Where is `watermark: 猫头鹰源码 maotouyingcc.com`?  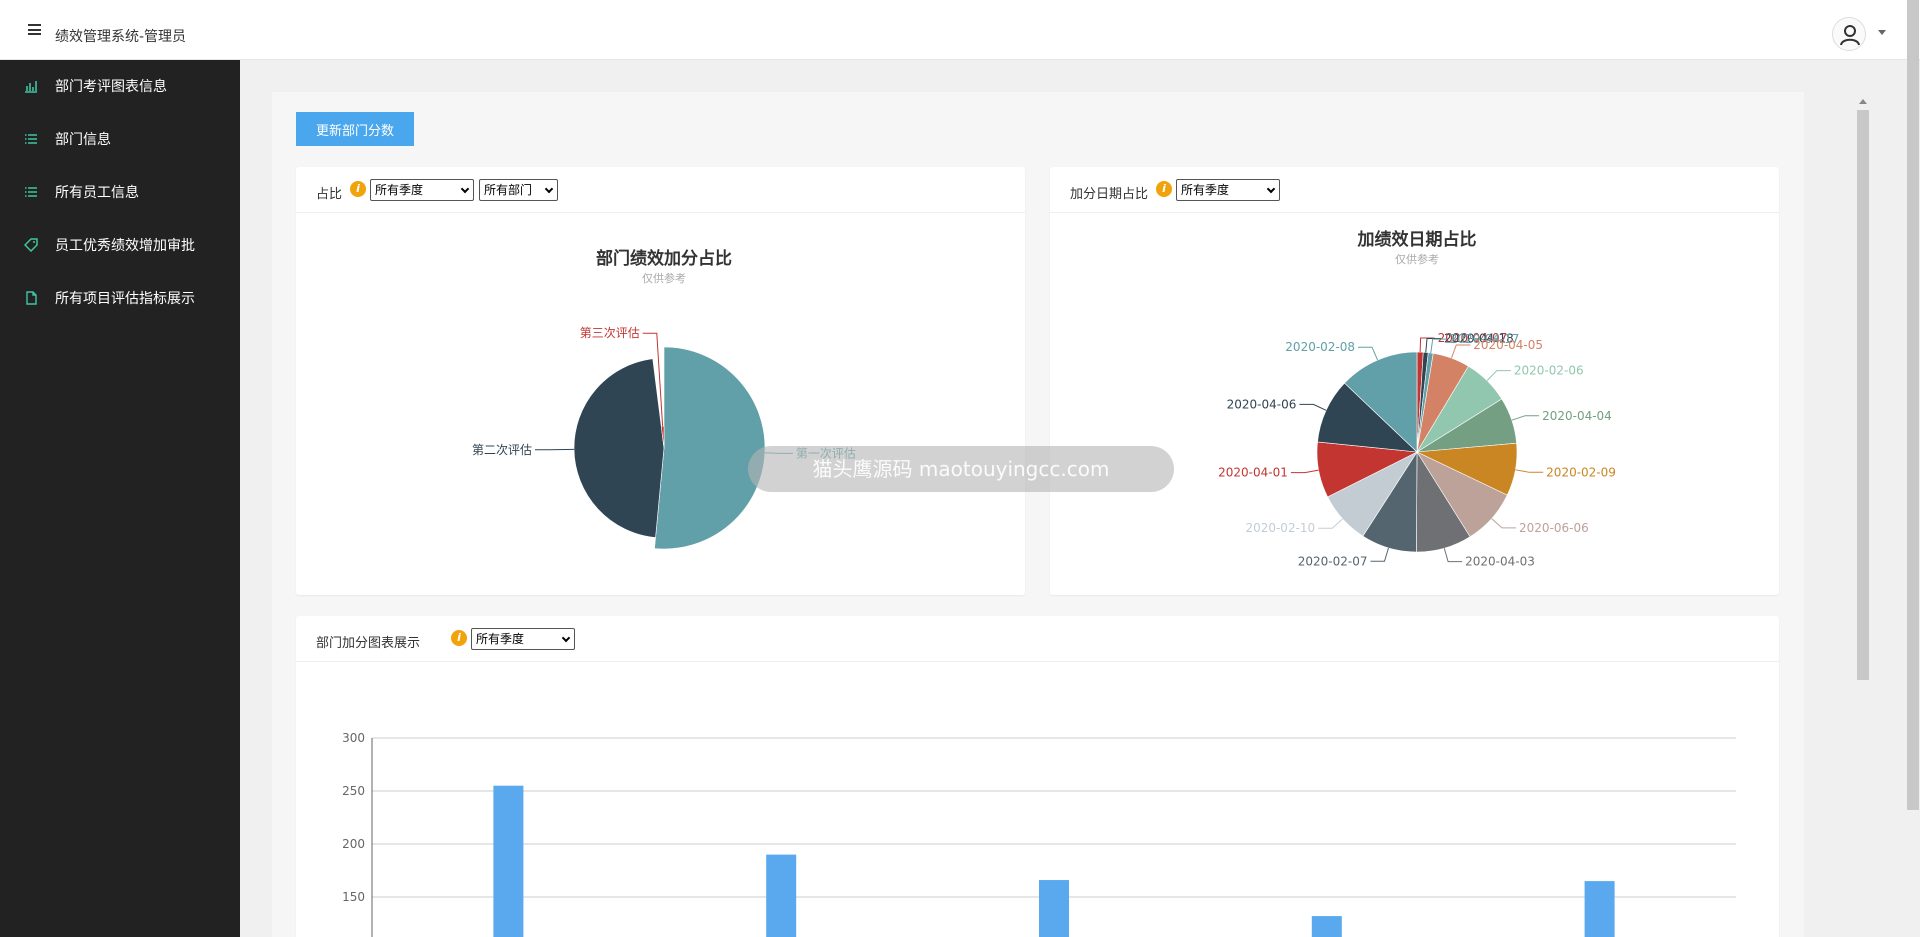
watermark: 猫头鹰源码 maotouyingcc.com is located at coordinates (961, 469).